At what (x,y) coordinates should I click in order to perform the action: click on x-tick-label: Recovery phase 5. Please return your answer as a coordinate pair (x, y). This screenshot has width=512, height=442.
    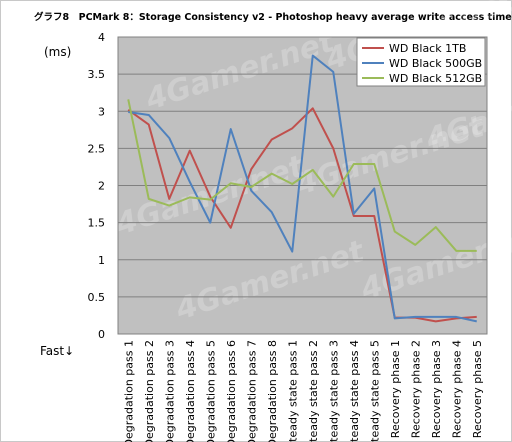
    Looking at the image, I should click on (477, 389).